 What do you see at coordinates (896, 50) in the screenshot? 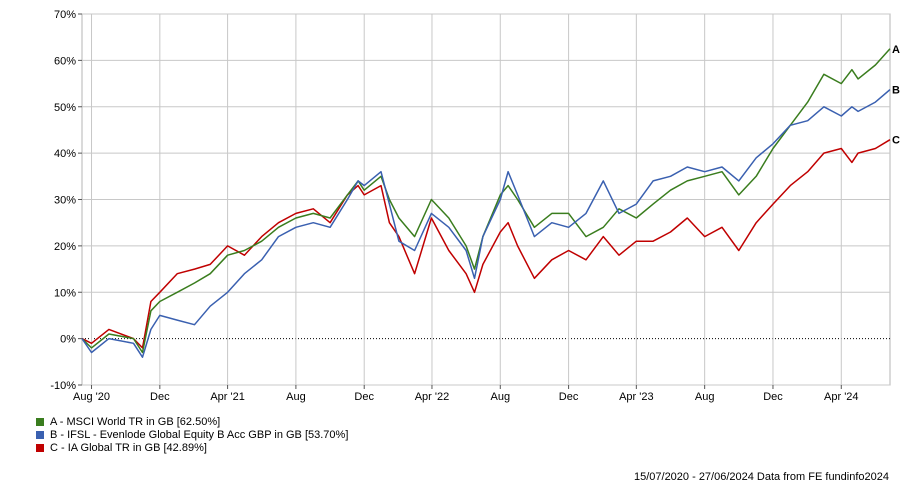
I see `series-end-label-a: A` at bounding box center [896, 50].